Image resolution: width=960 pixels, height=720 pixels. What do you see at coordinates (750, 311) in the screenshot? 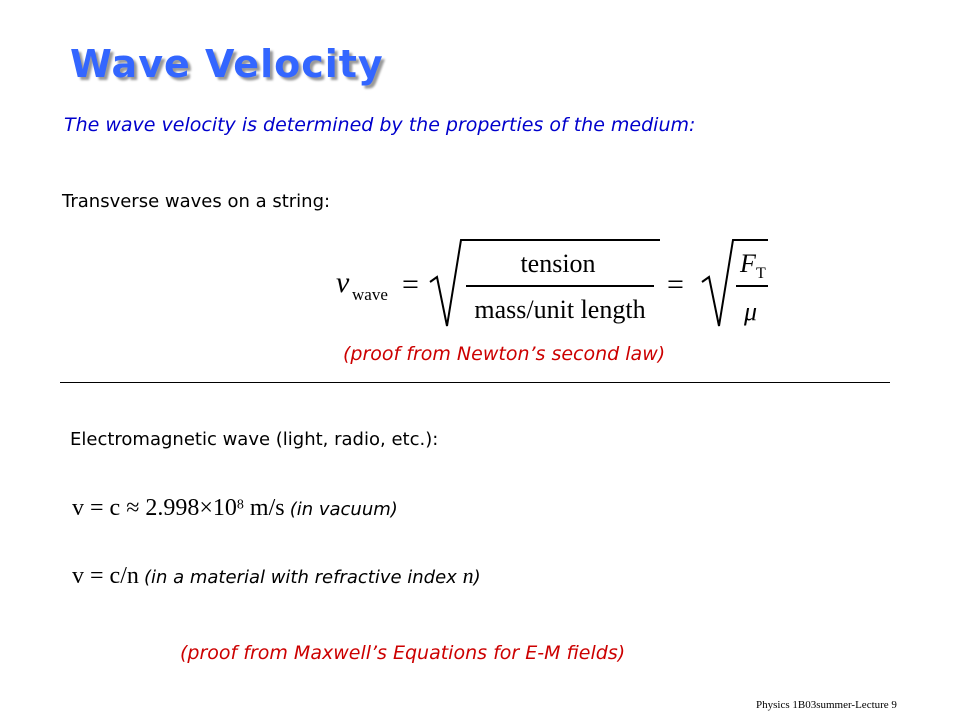
I see `eq-mu: μ` at bounding box center [750, 311].